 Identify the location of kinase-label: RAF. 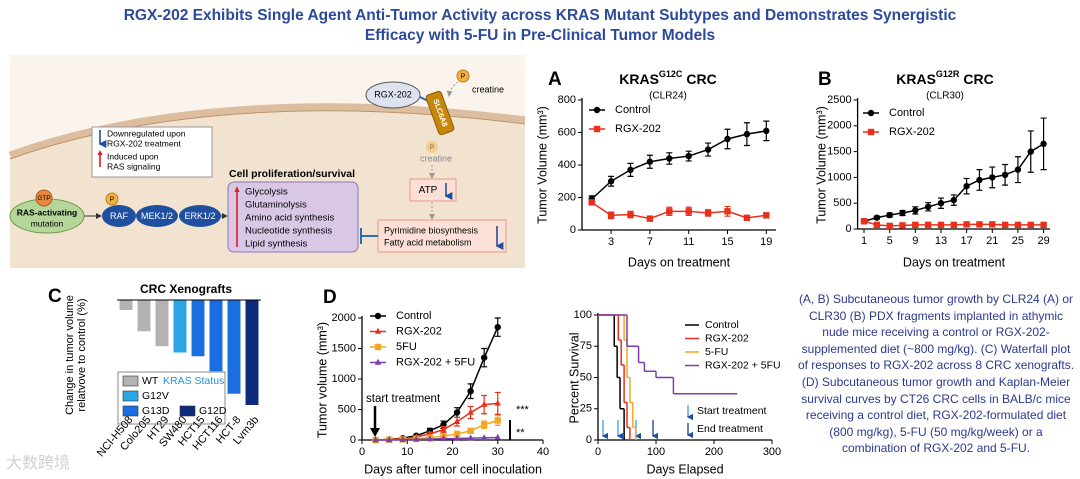
(119, 216).